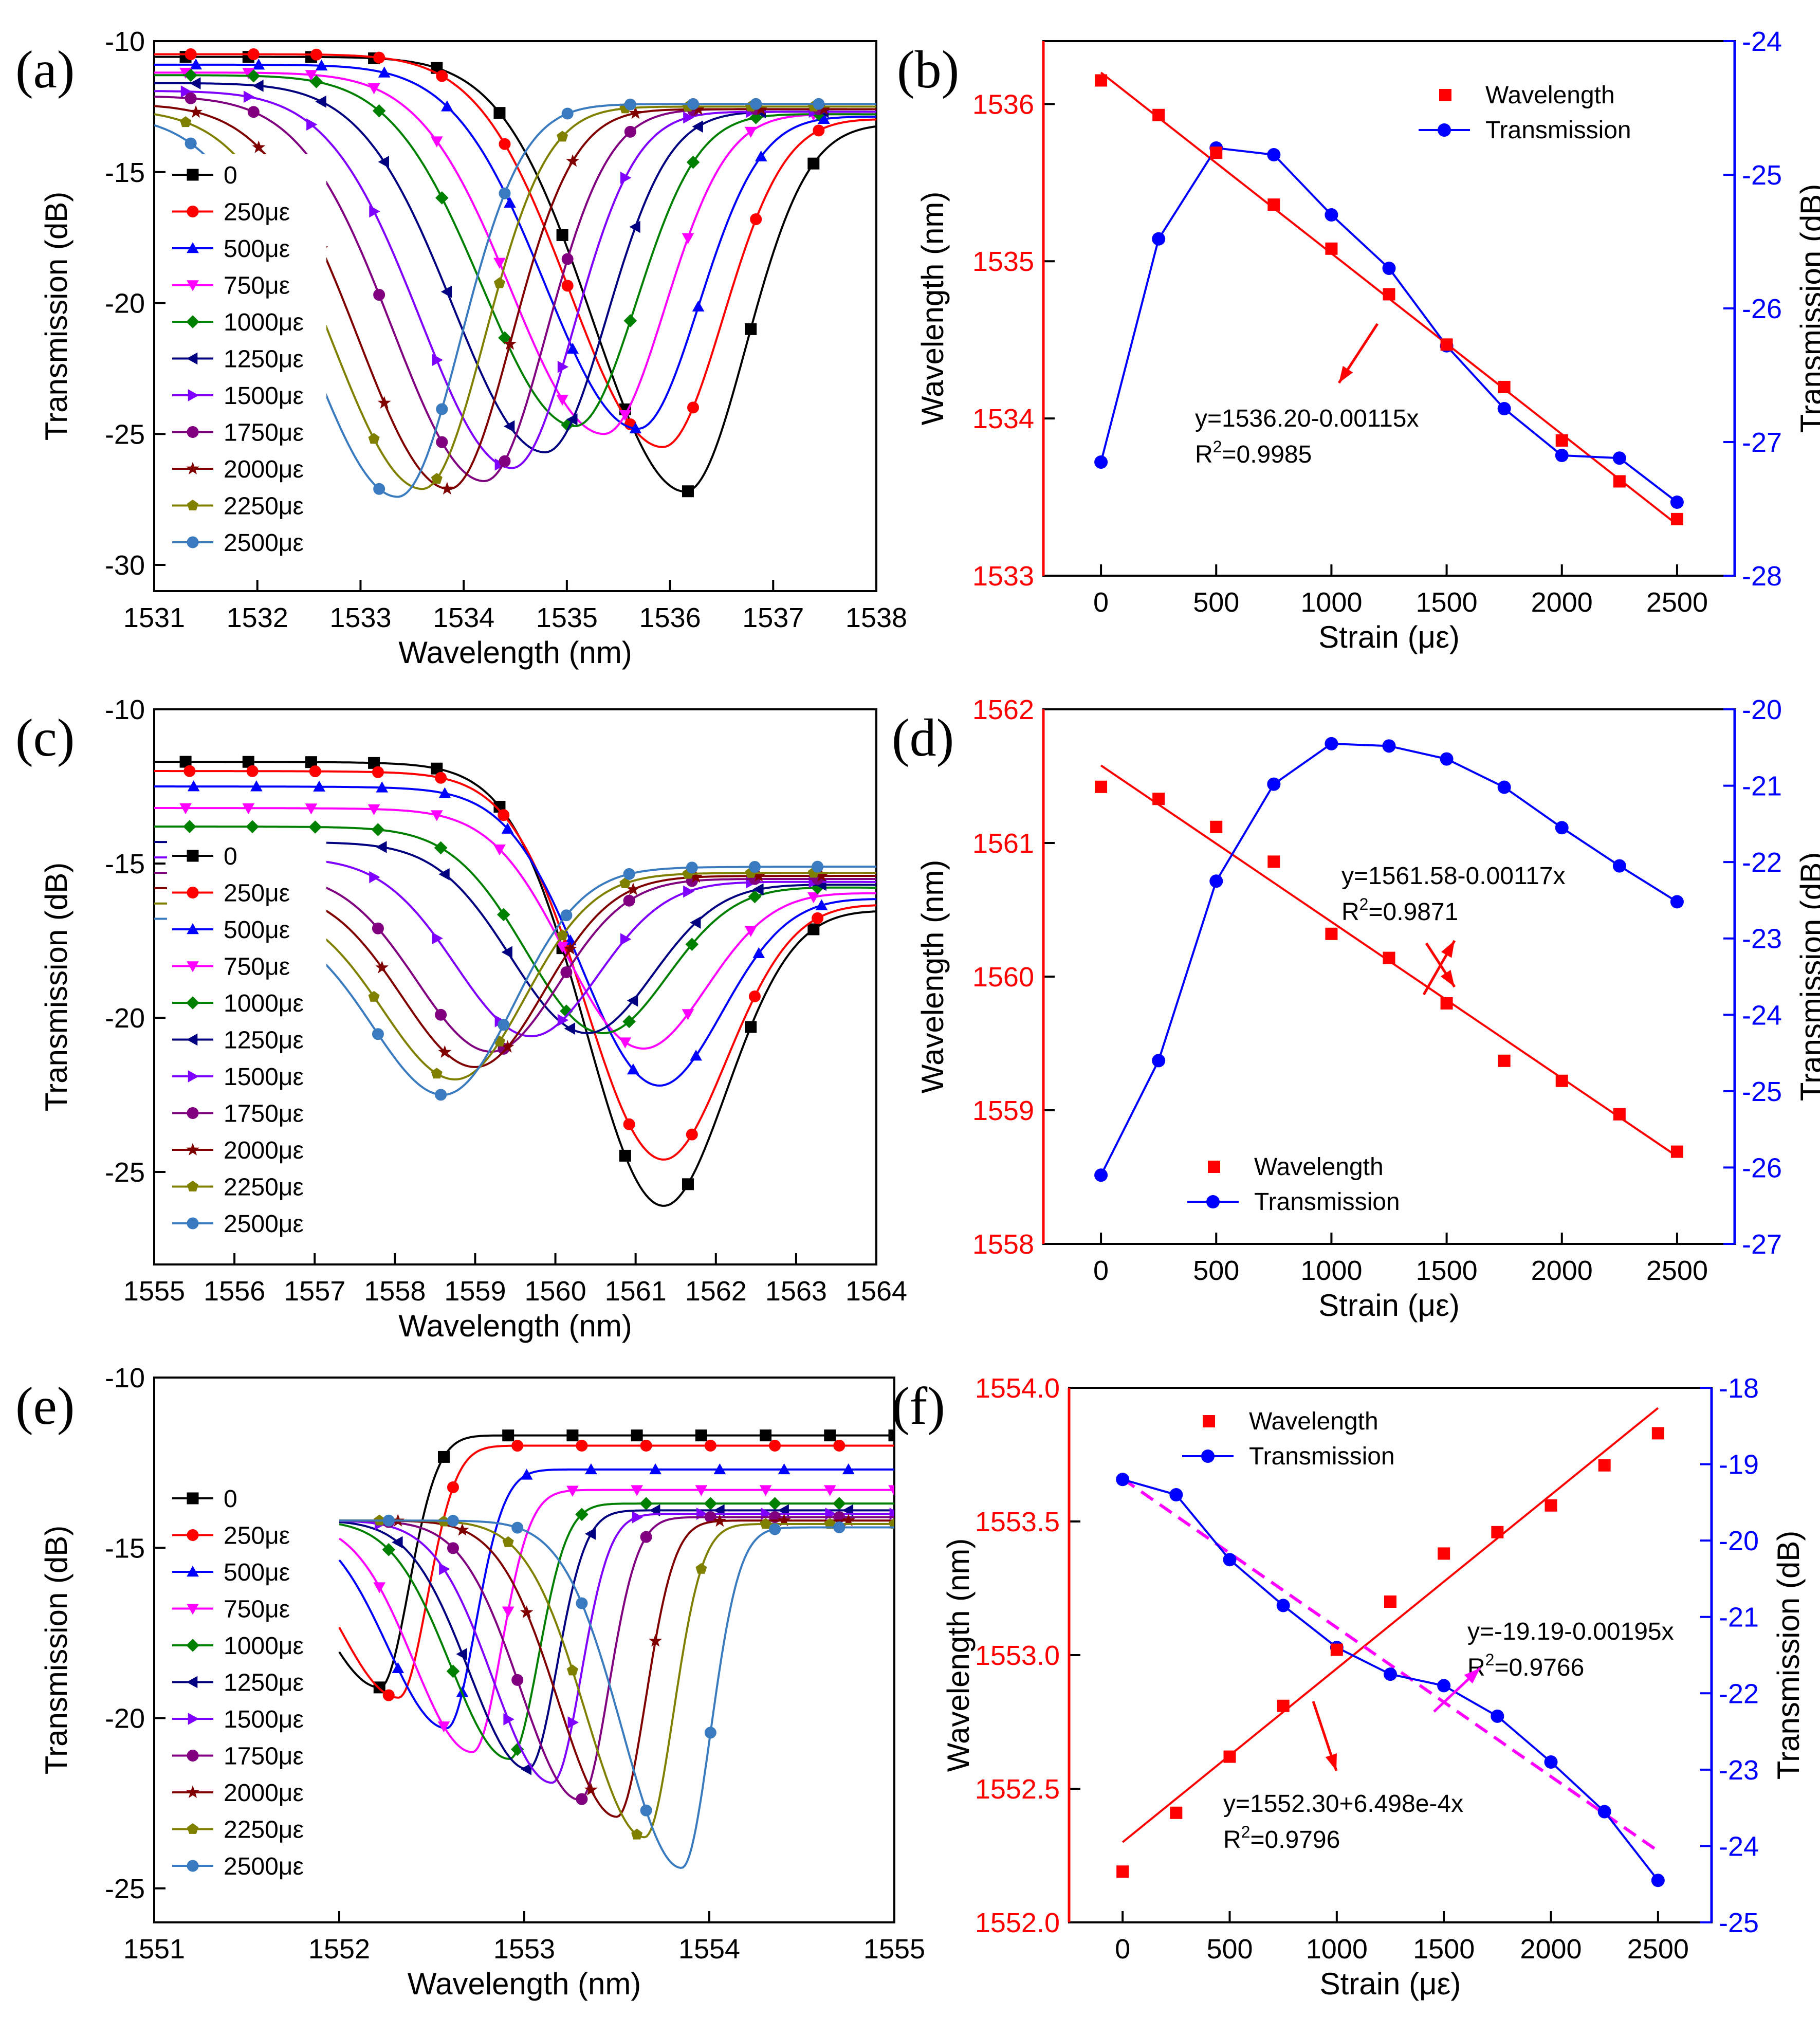 The height and width of the screenshot is (2018, 1820). I want to click on legend-label: 2000με, so click(264, 469).